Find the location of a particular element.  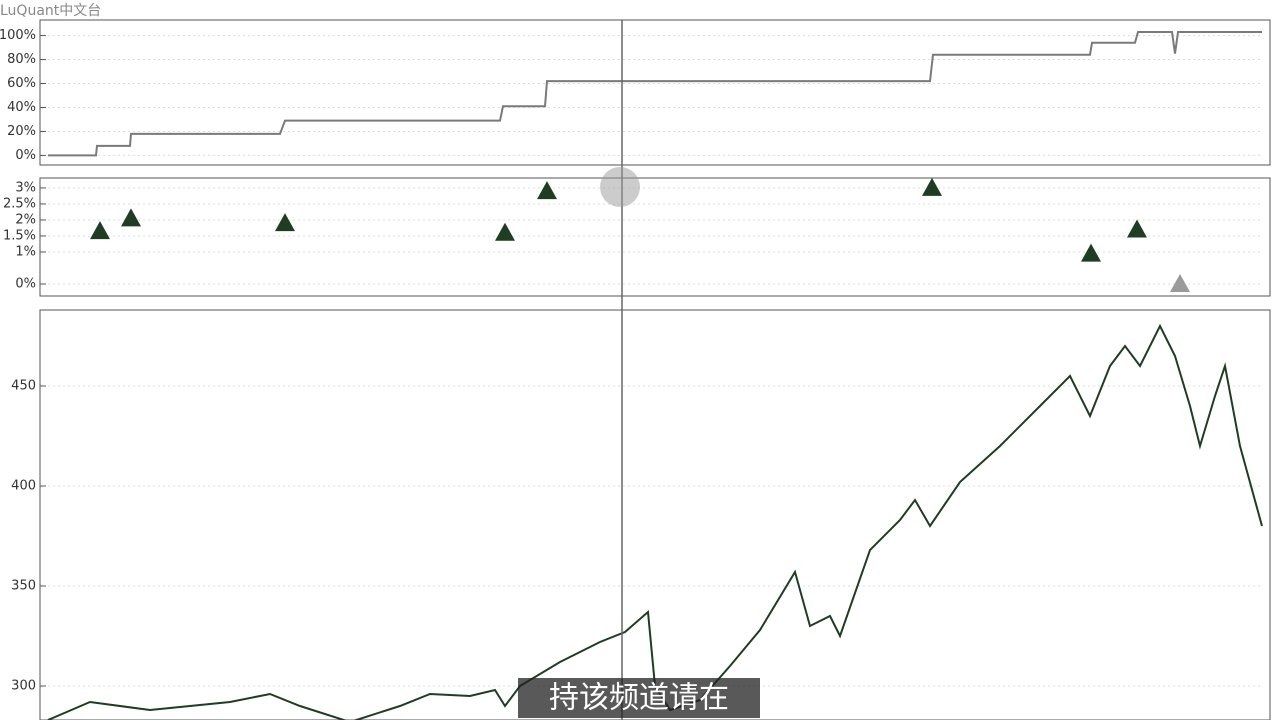

watermark: LuQuant中文台 is located at coordinates (50, 11).